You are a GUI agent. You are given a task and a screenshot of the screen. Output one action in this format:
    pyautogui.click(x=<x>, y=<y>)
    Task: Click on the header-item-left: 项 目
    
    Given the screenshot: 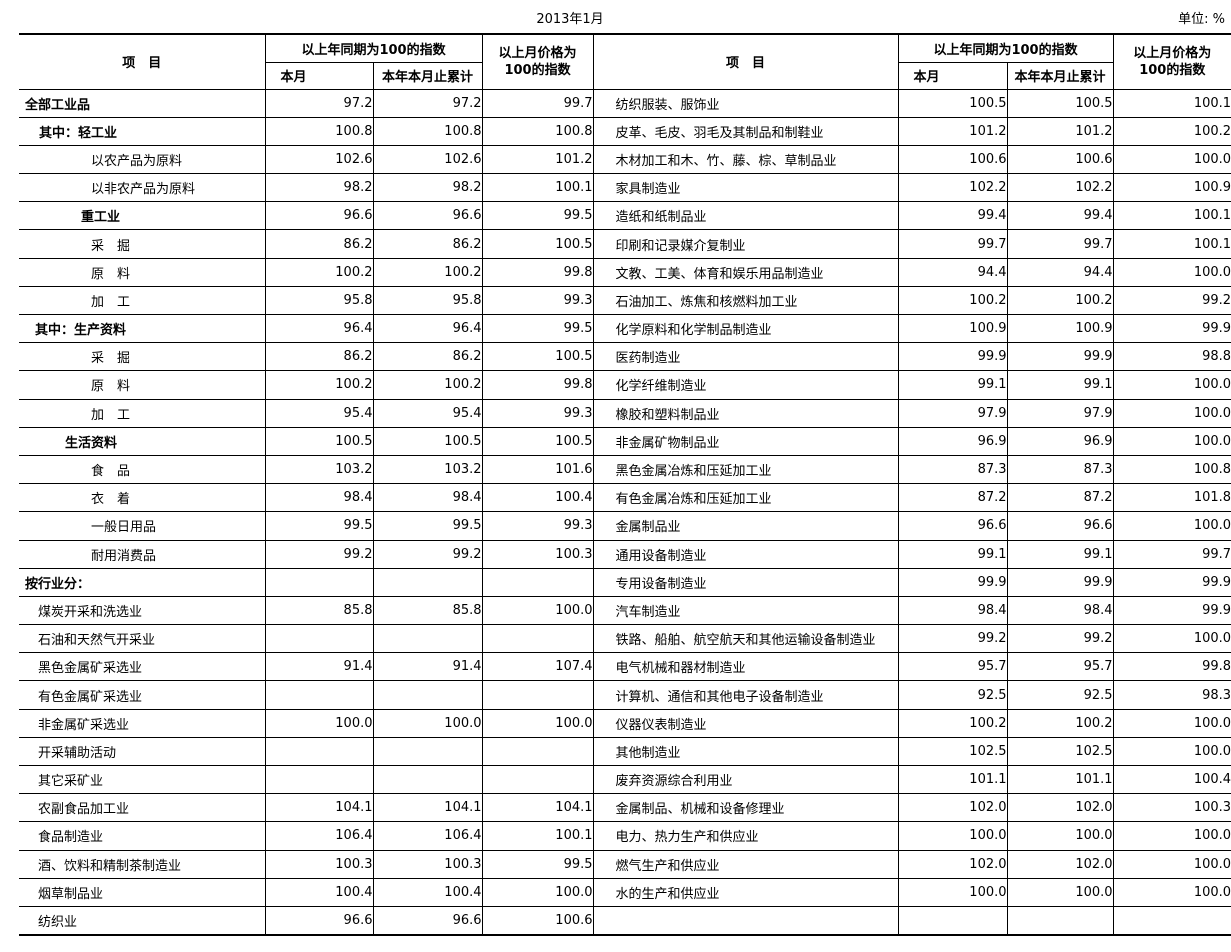 What is the action you would take?
    pyautogui.click(x=142, y=62)
    